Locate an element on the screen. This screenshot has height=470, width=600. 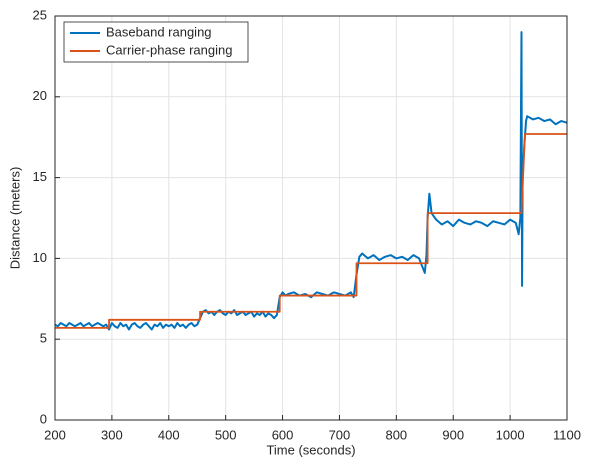
legend-box is located at coordinates (156, 42).